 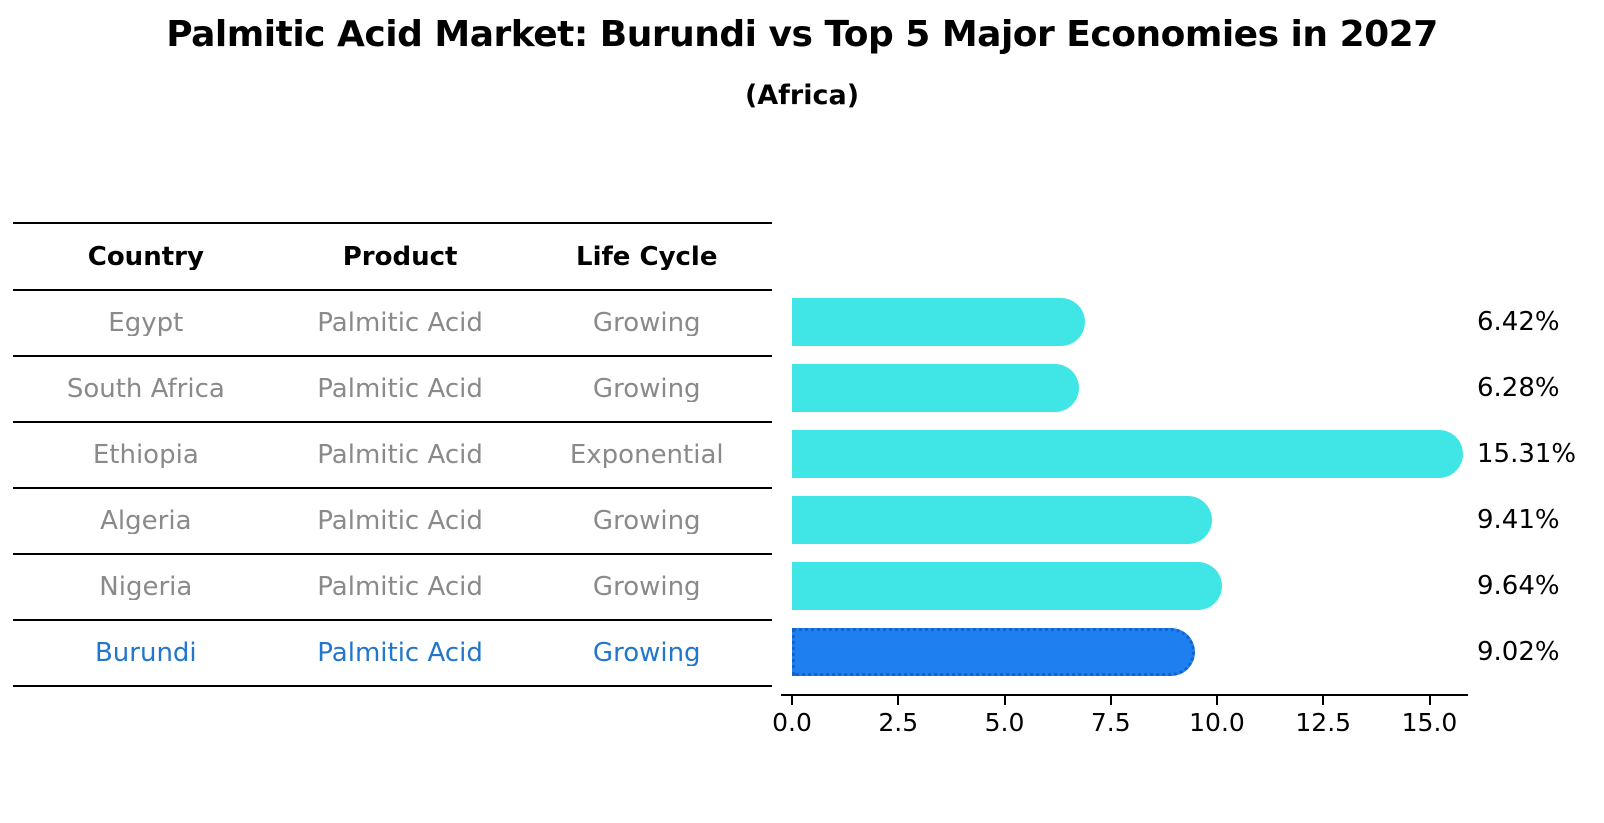 What do you see at coordinates (935, 388) in the screenshot?
I see `bar-south-africa` at bounding box center [935, 388].